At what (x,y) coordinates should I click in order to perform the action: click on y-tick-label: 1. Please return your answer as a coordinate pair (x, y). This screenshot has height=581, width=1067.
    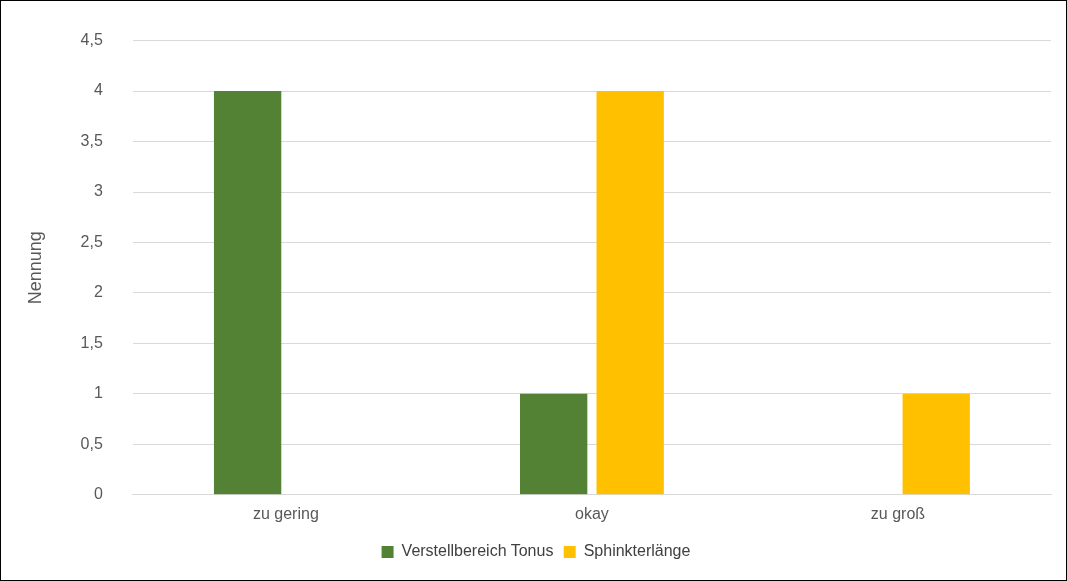
    Looking at the image, I should click on (98, 393).